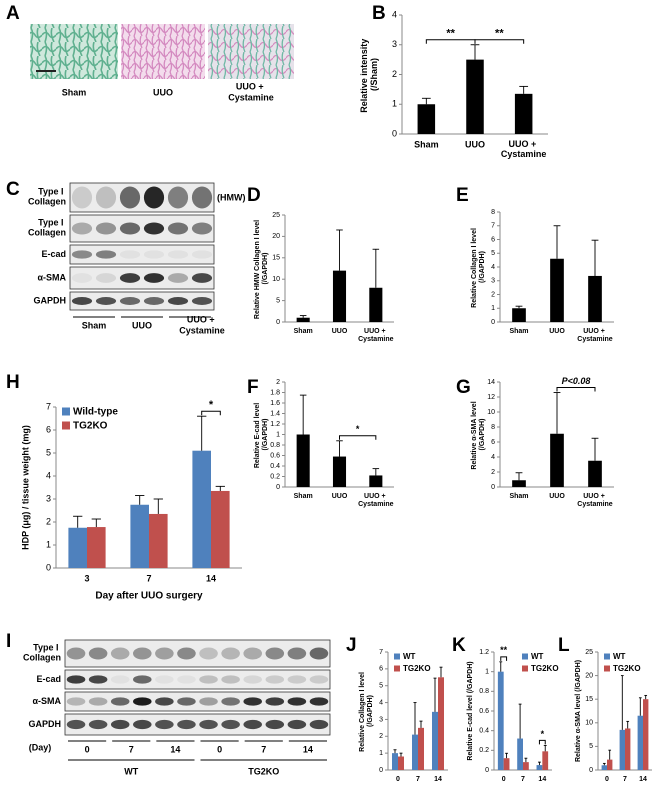 The width and height of the screenshot is (660, 806). What do you see at coordinates (591, 770) in the screenshot?
I see `y-tick-label: 0` at bounding box center [591, 770].